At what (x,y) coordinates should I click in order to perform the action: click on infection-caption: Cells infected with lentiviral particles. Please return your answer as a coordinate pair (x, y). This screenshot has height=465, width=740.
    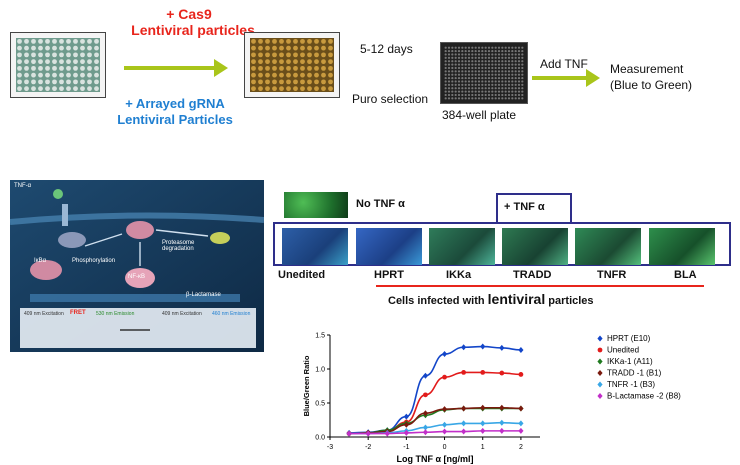
    Looking at the image, I should click on (491, 299).